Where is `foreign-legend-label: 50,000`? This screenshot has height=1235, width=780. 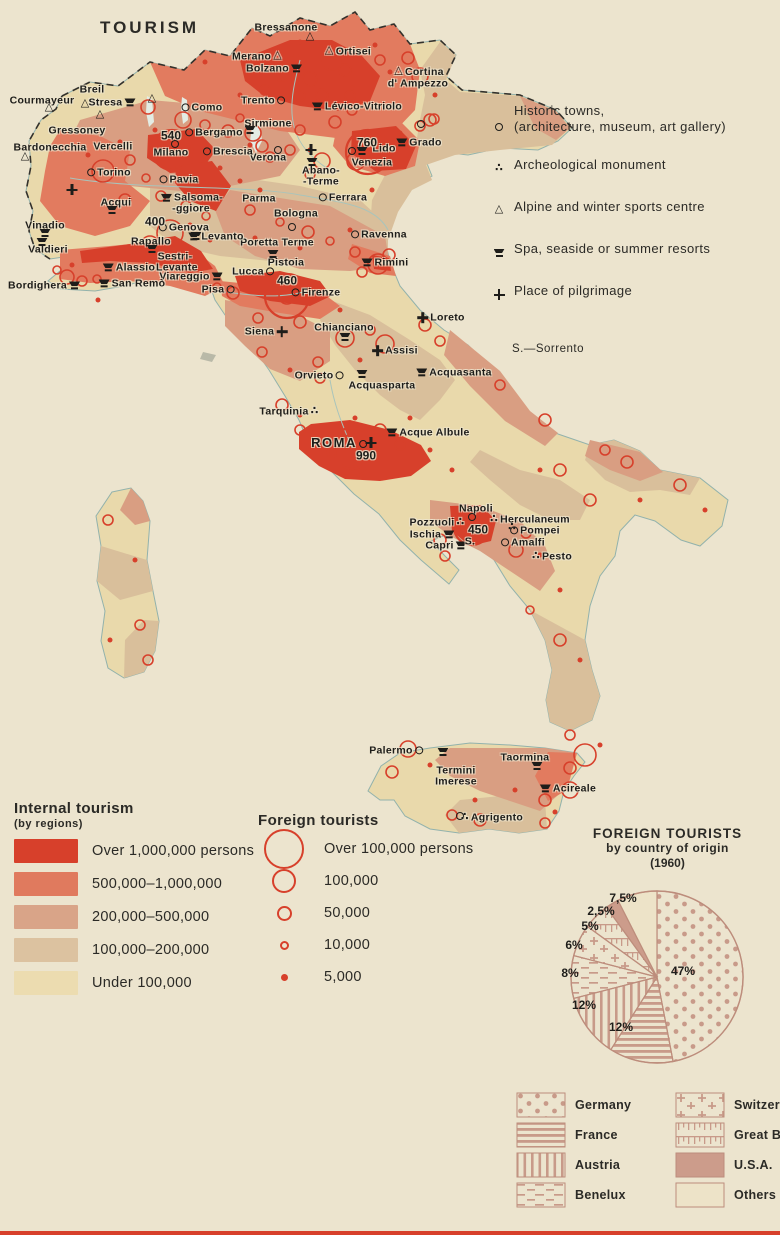 foreign-legend-label: 50,000 is located at coordinates (347, 913).